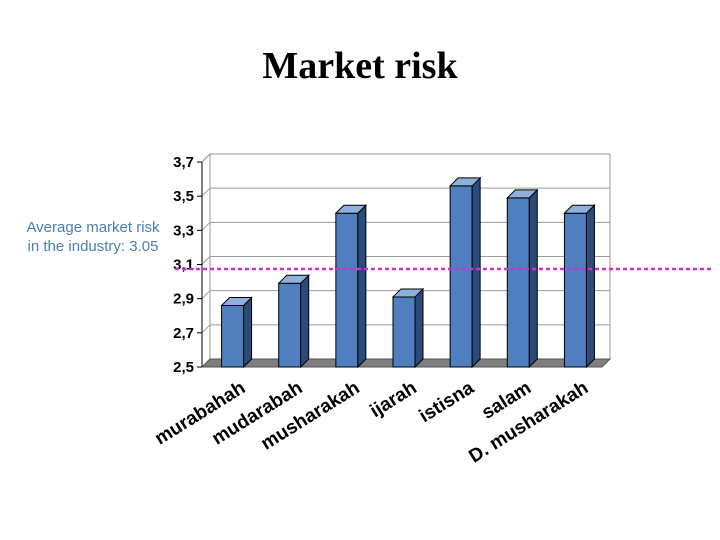 The width and height of the screenshot is (720, 540). Describe the element at coordinates (206, 158) in the screenshot. I see `y-axis-top-edge` at that location.